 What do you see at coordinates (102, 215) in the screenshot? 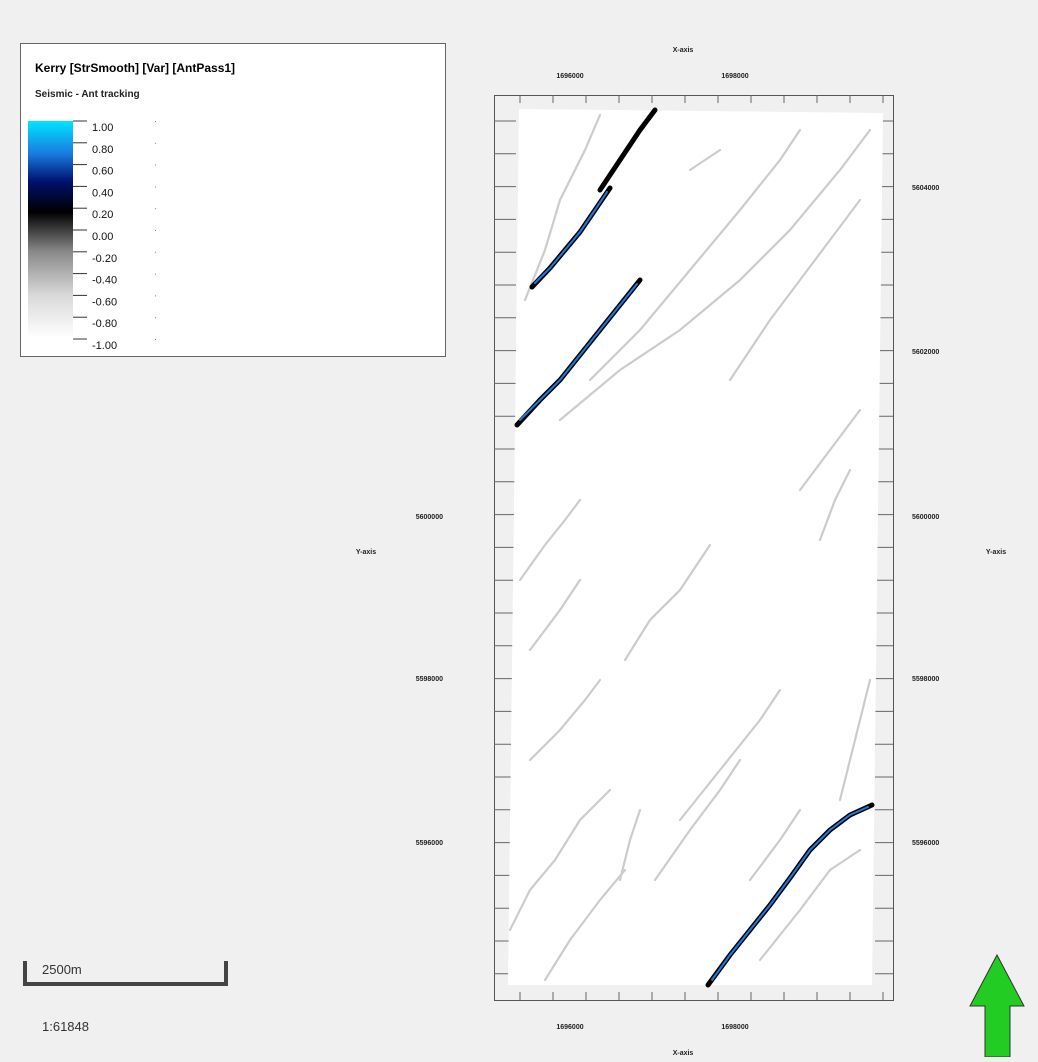
I see `color-bar-label: 0.20` at bounding box center [102, 215].